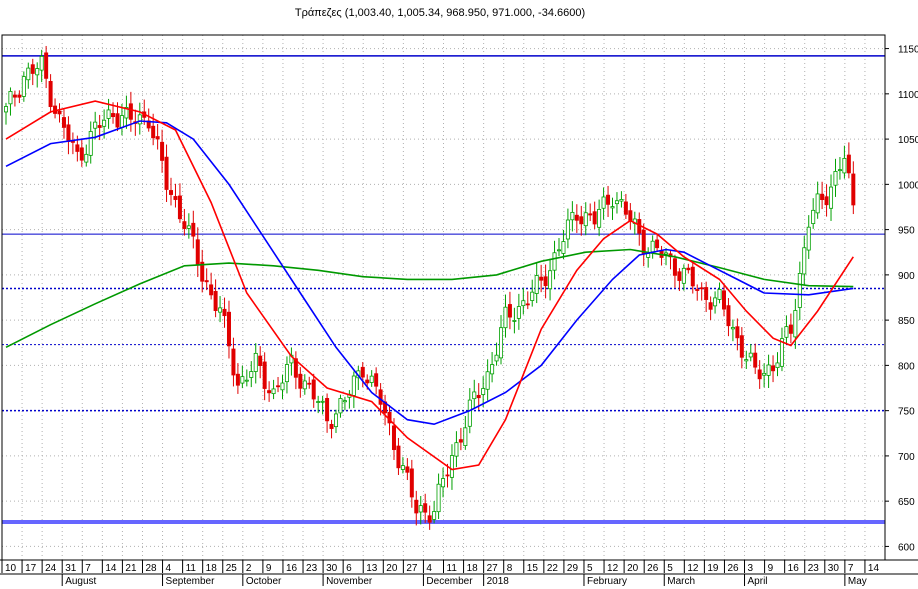  I want to click on x-tick-label: 20, so click(633, 568).